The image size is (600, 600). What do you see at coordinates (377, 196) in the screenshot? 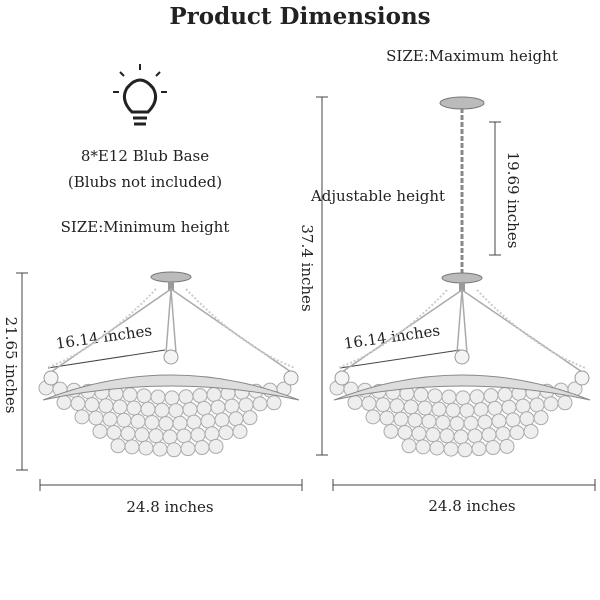
I see `adjustable-label: Adjustable height` at bounding box center [377, 196].